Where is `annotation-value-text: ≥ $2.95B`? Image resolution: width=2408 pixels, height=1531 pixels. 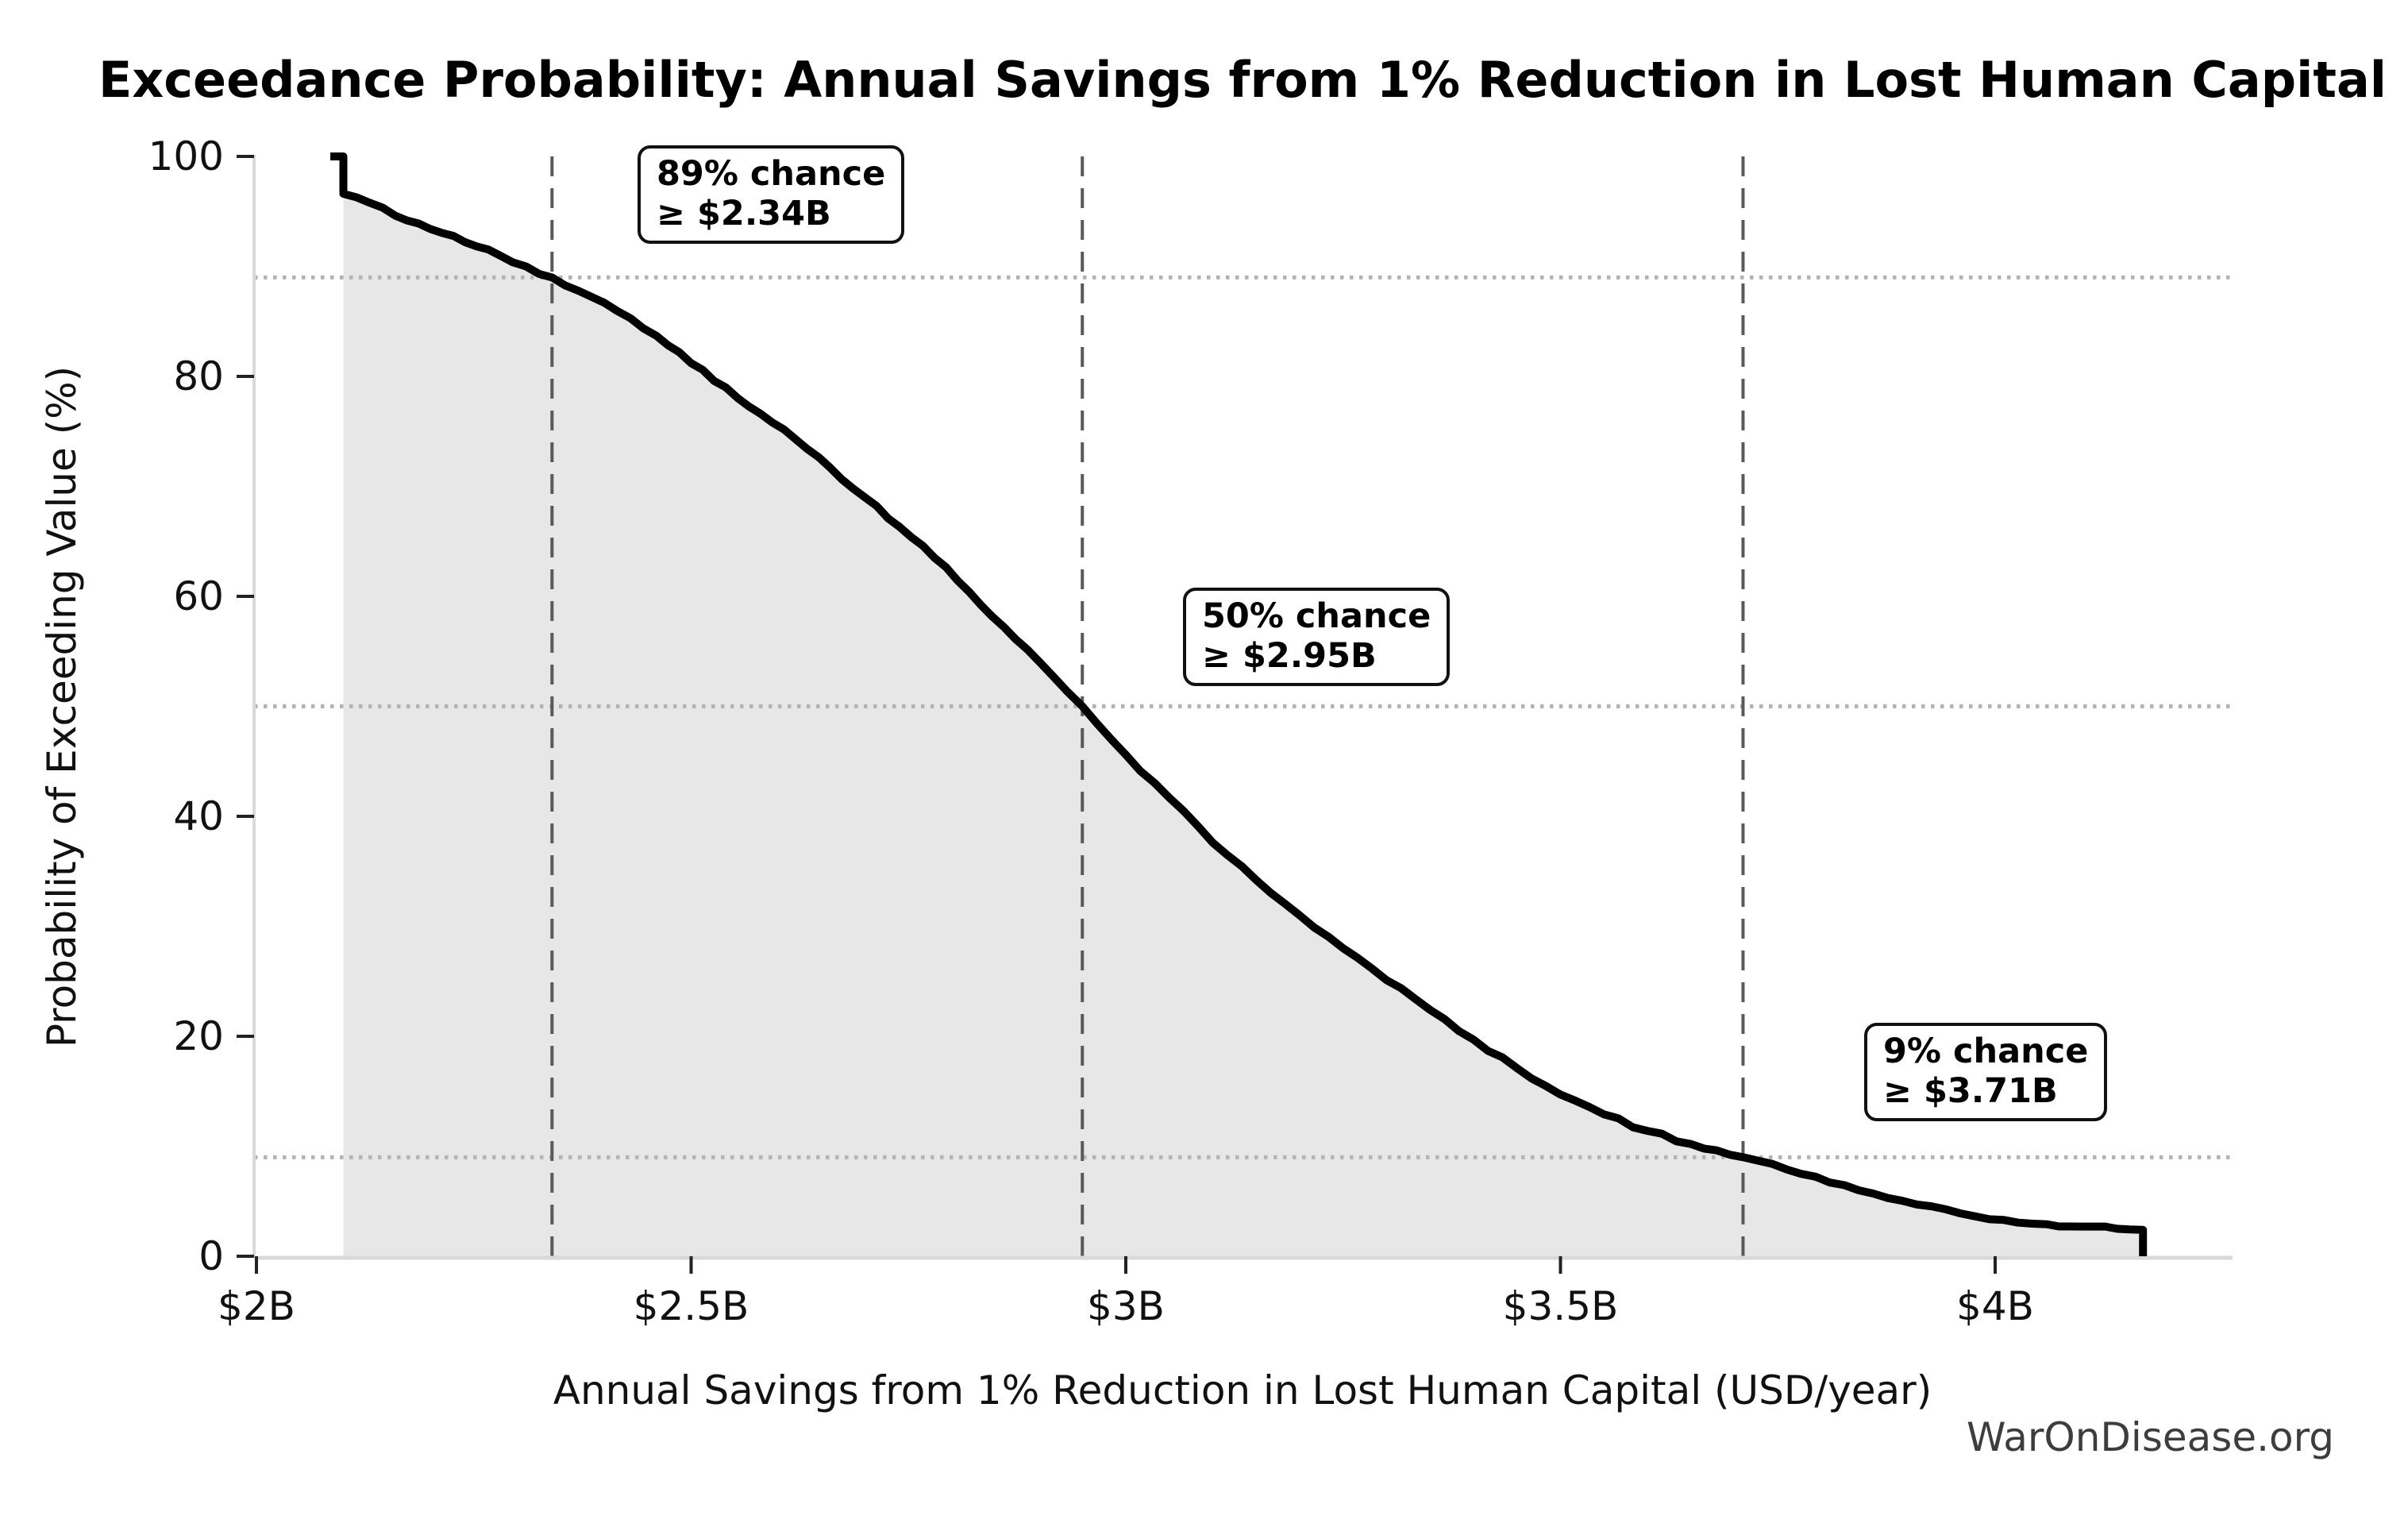 annotation-value-text: ≥ $2.95B is located at coordinates (1289, 656).